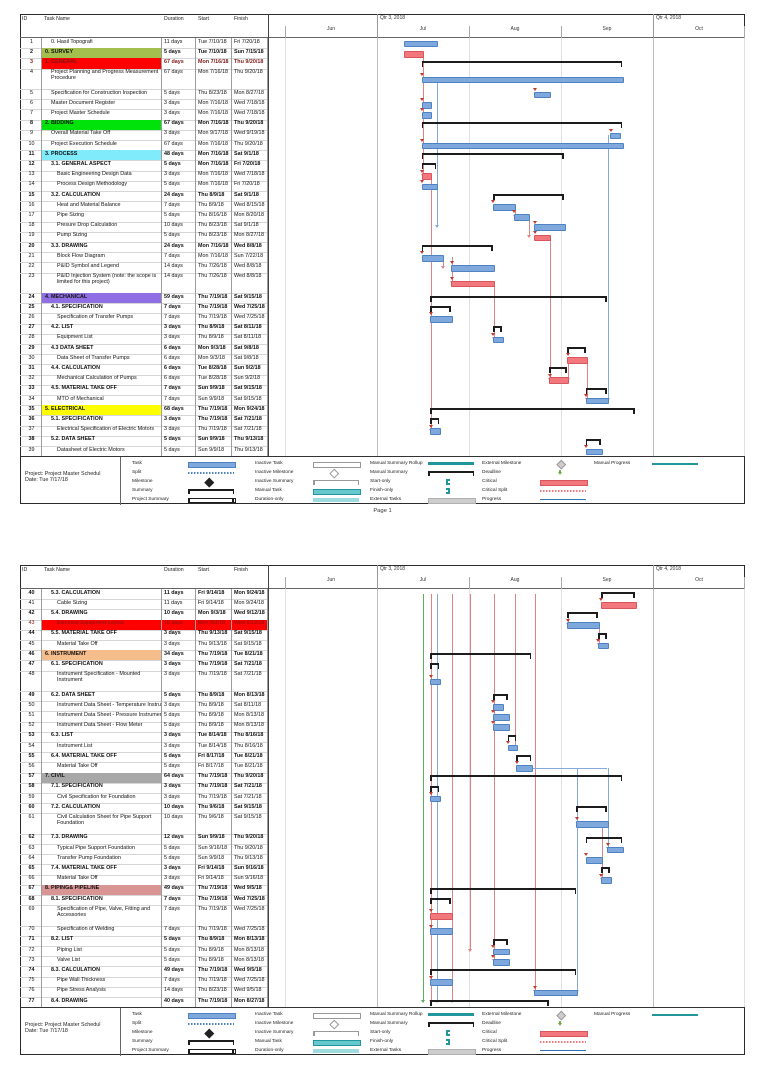  Describe the element at coordinates (150, 1050) in the screenshot. I see `legend-item-label: Project Summary` at that location.